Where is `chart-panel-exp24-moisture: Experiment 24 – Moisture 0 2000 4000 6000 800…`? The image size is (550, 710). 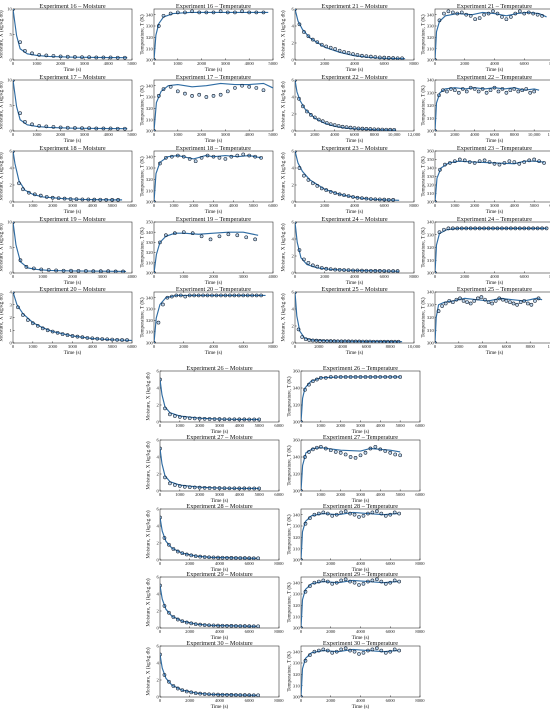 chart-panel-exp24-moisture: Experiment 24 – Moisture 0 2000 4000 6000 800… is located at coordinates (350, 251).